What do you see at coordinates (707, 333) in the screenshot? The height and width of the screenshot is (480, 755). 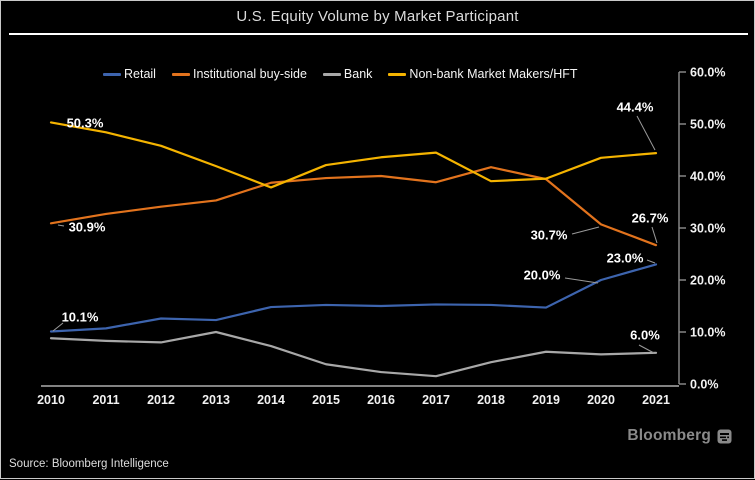 I see `y-tick-label: 10.0%` at bounding box center [707, 333].